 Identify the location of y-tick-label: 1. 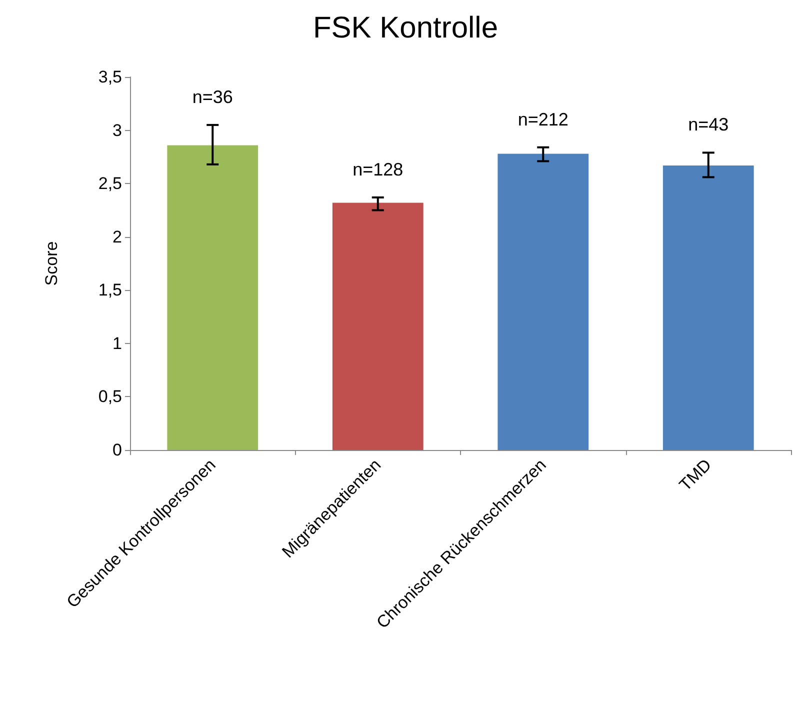
(117, 343).